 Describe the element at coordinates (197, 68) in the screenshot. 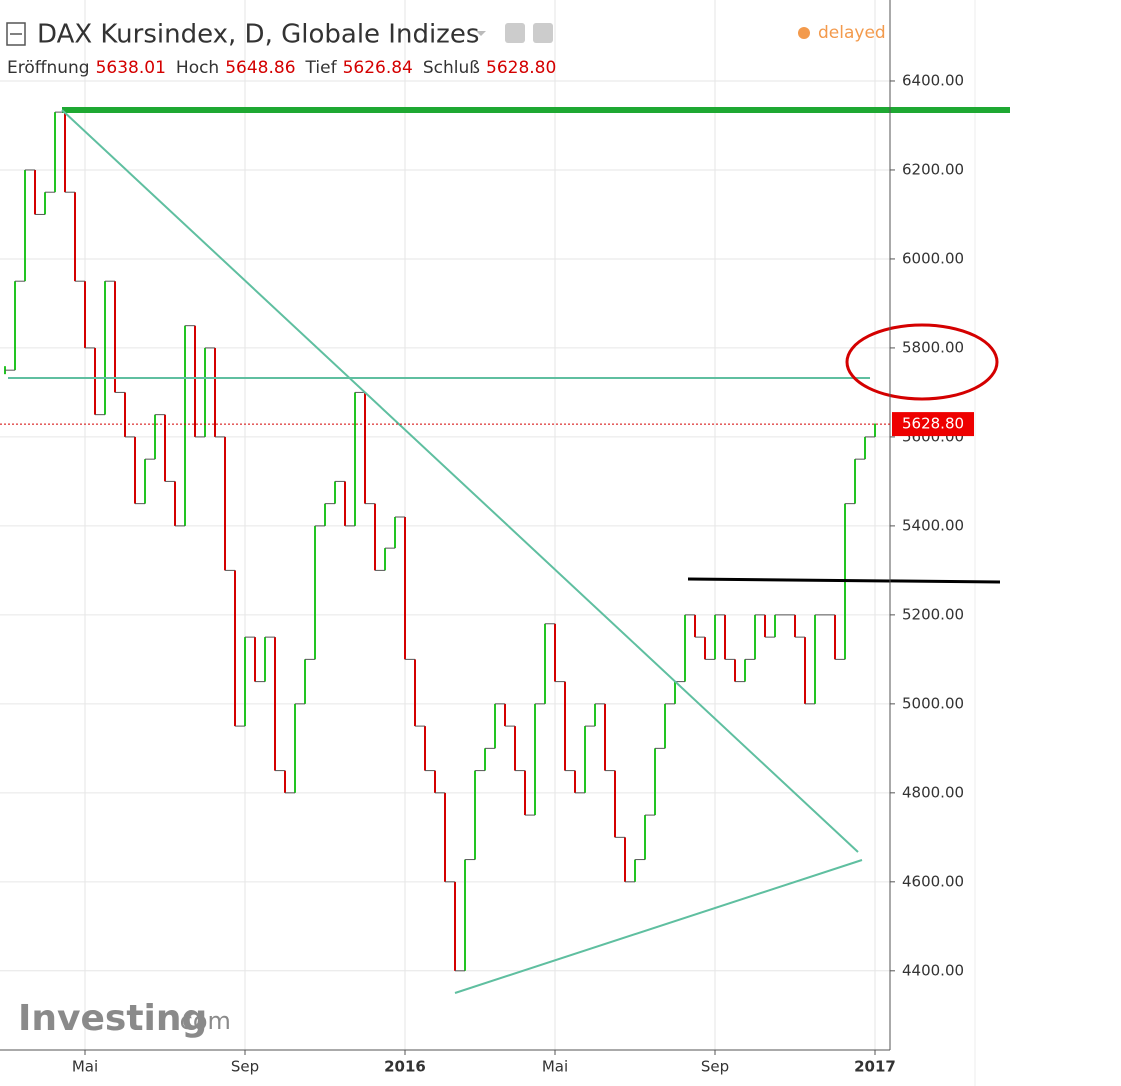

I see `stat-label: Hoch` at that location.